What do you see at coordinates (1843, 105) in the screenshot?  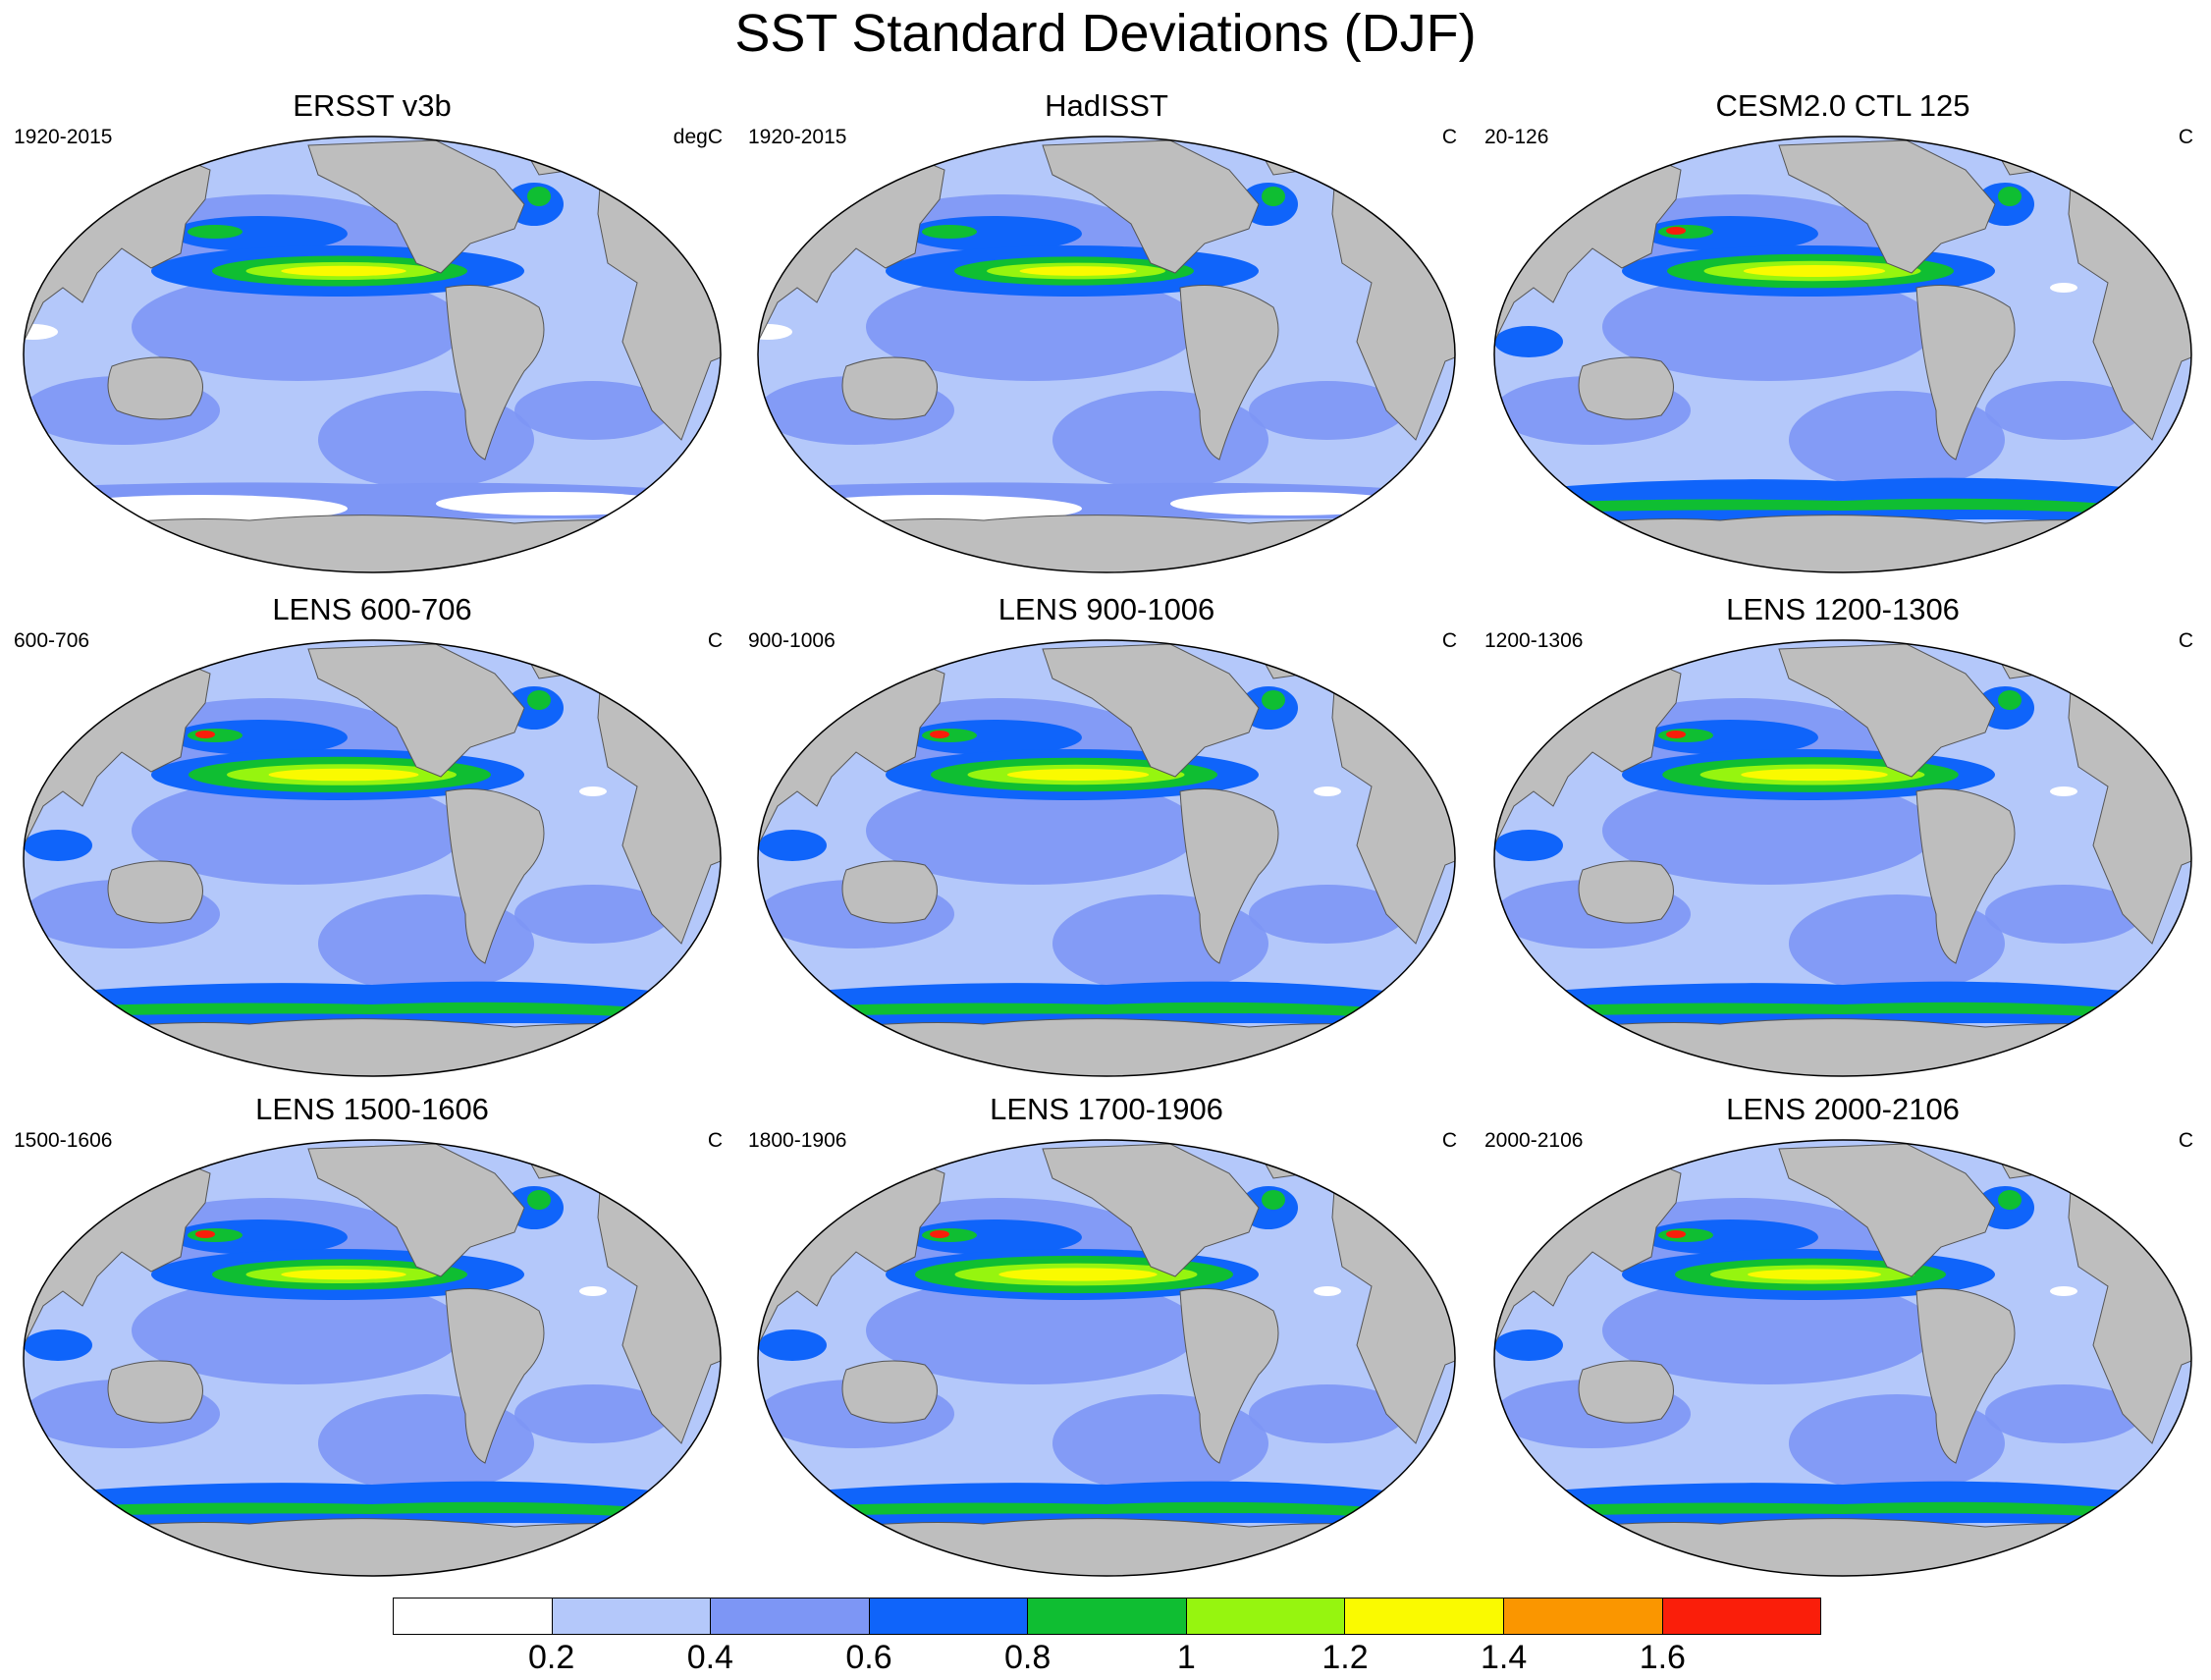 I see `panel-title: CESM2.0 CTL 125` at bounding box center [1843, 105].